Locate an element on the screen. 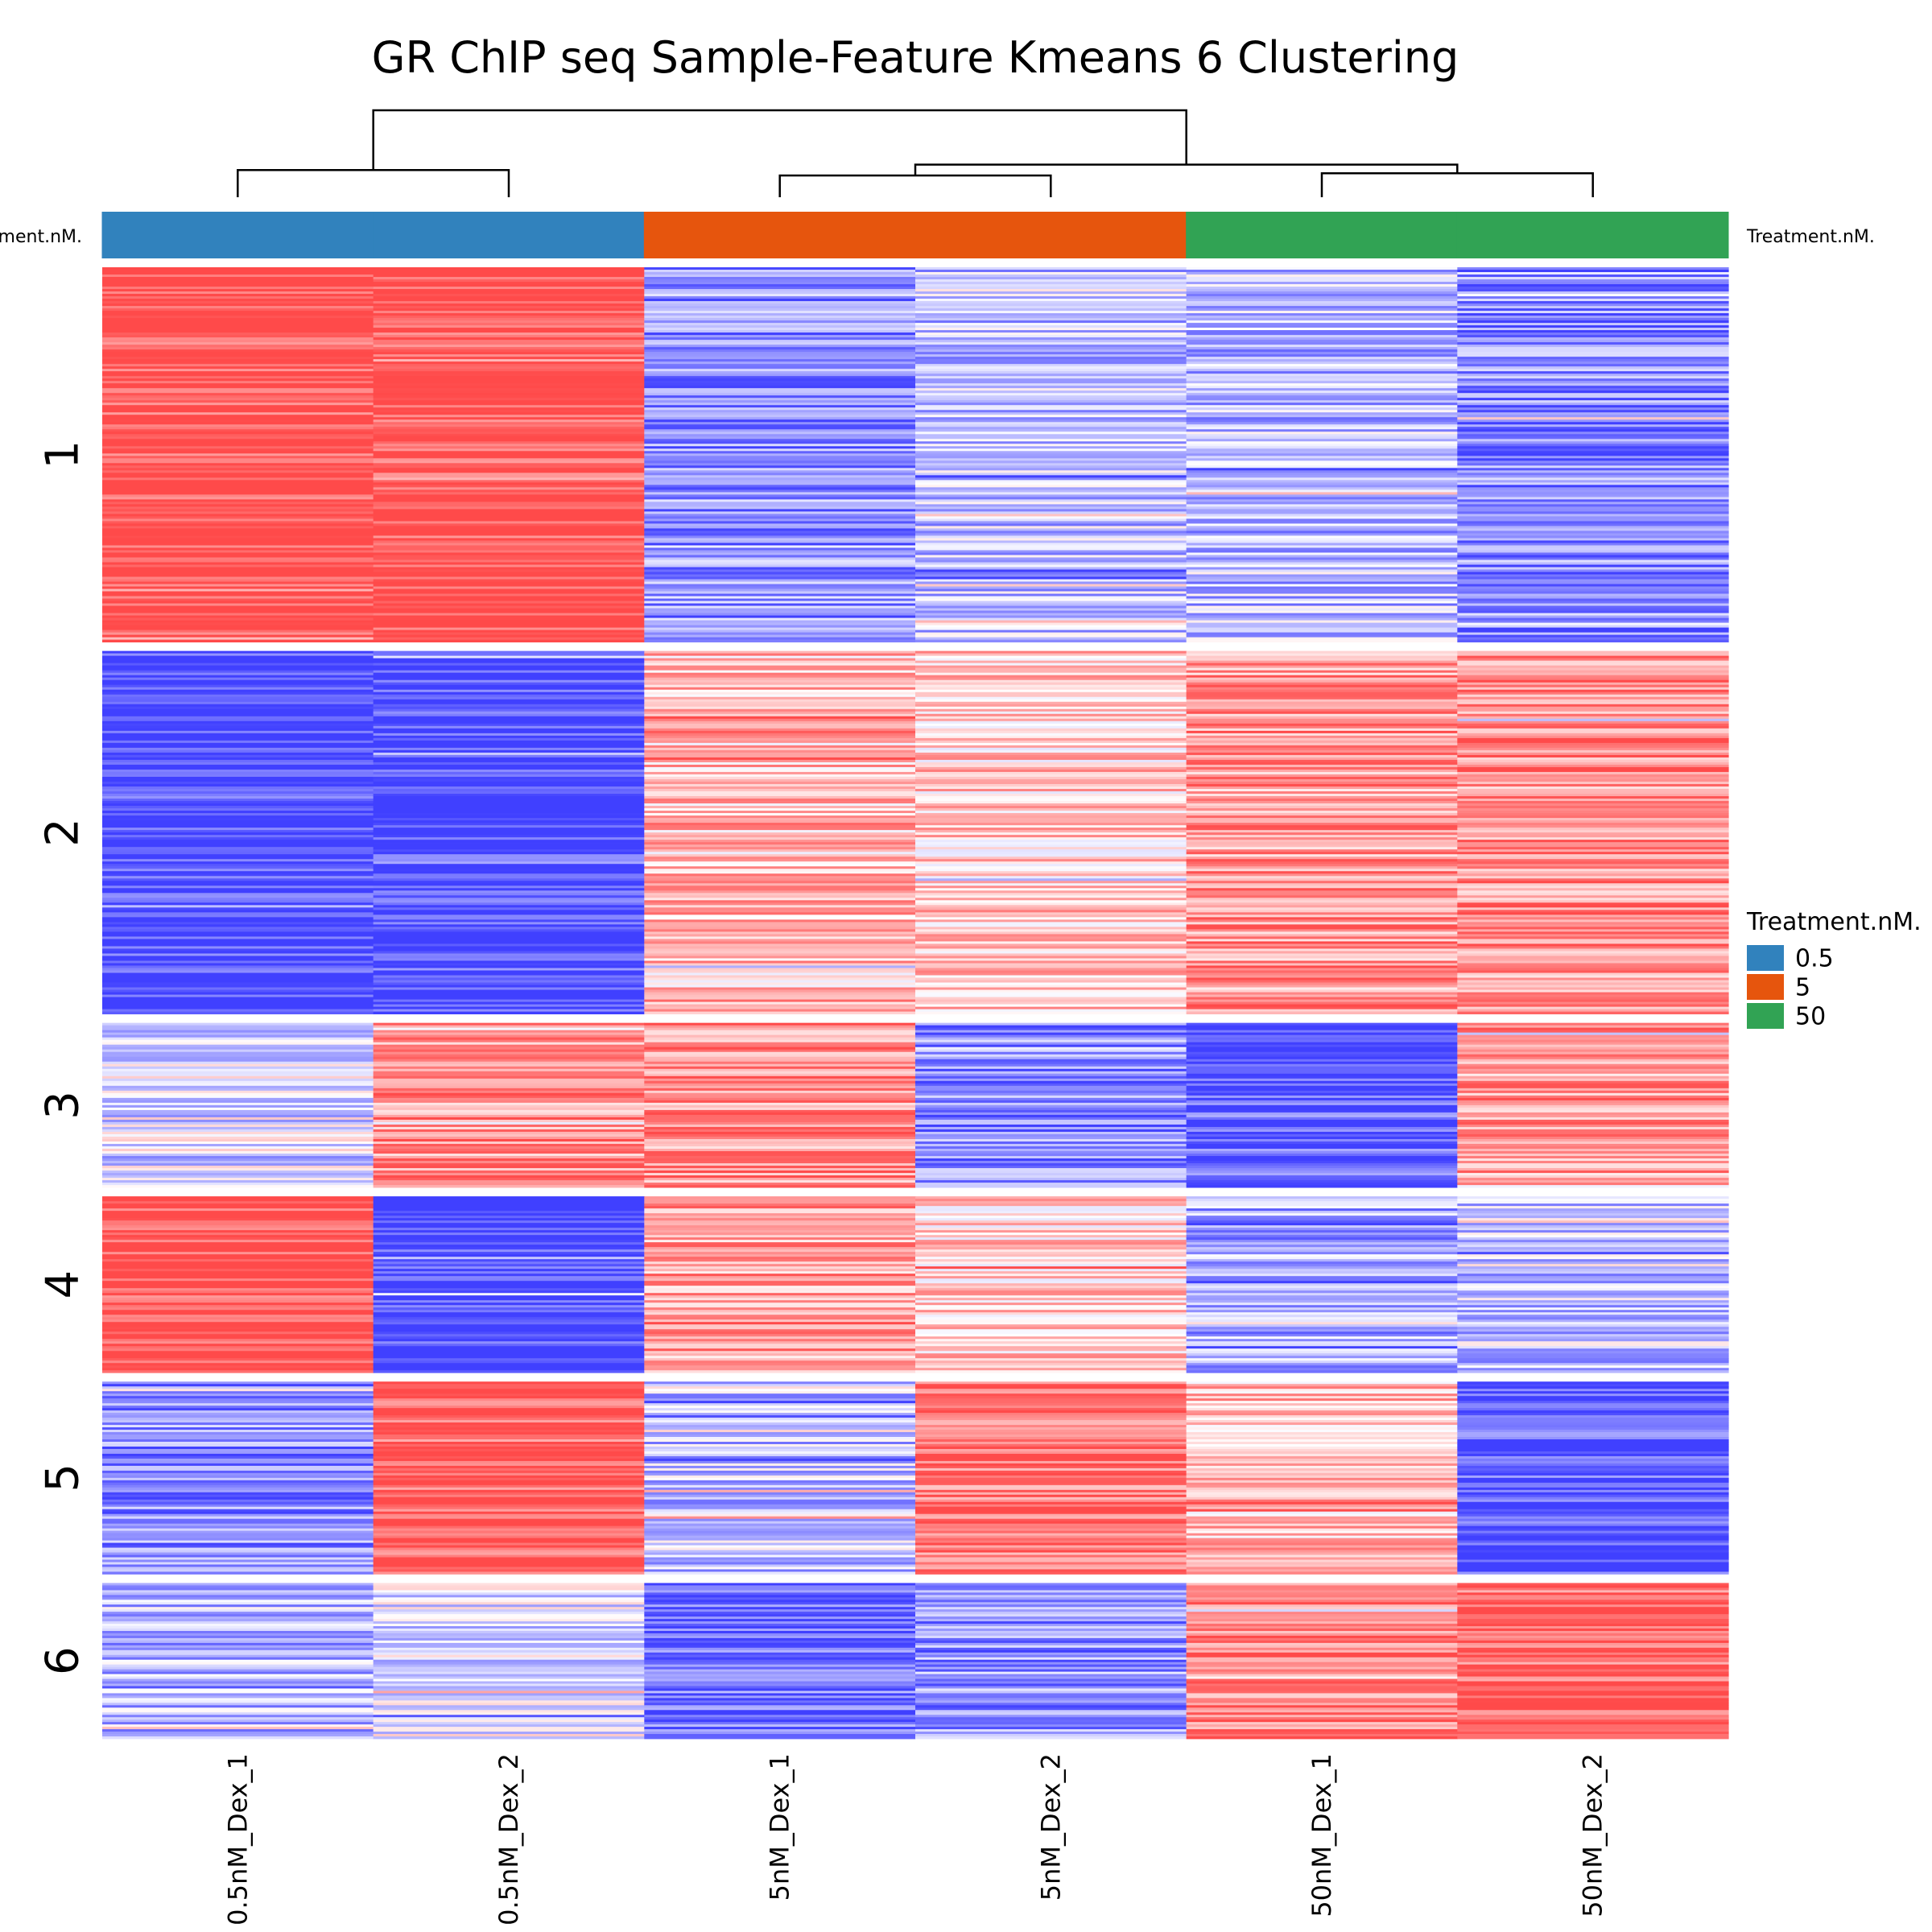  column-label-50nM_Dex_1: 50nM_Dex_1 is located at coordinates (1322, 1835).